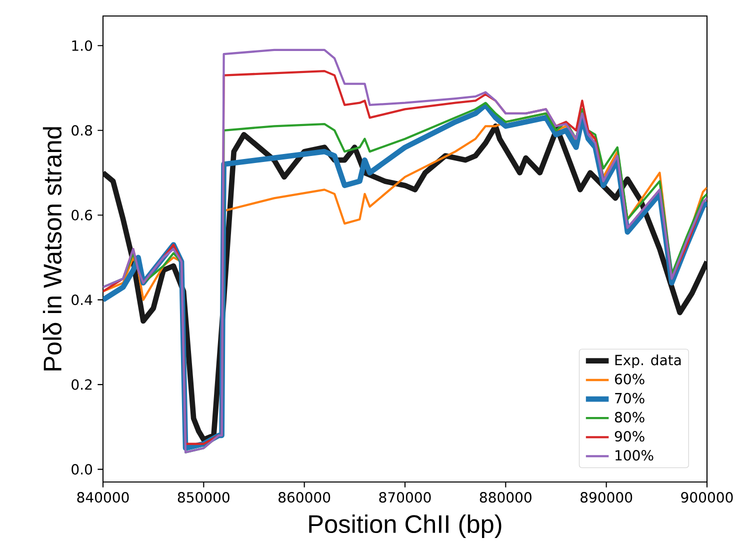 Image resolution: width=742 pixels, height=557 pixels. I want to click on x-tick-label: 860000, so click(304, 497).